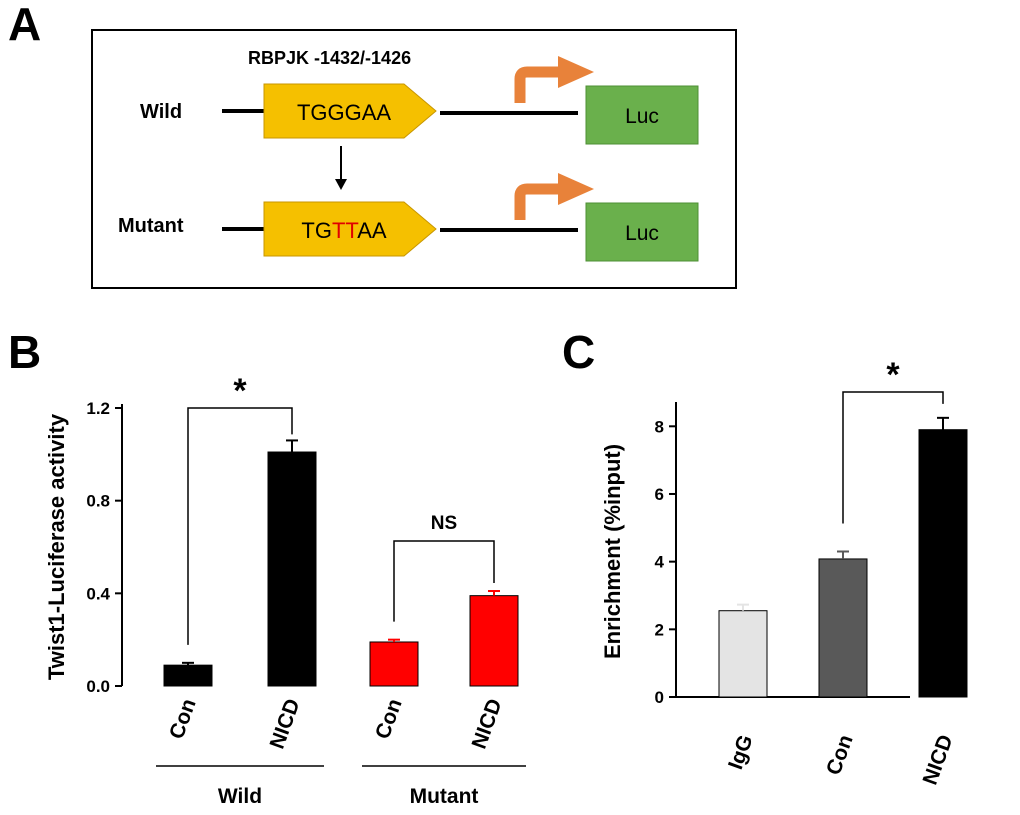 The image size is (1020, 815). I want to click on panel-a-letter: A, so click(24, 25).